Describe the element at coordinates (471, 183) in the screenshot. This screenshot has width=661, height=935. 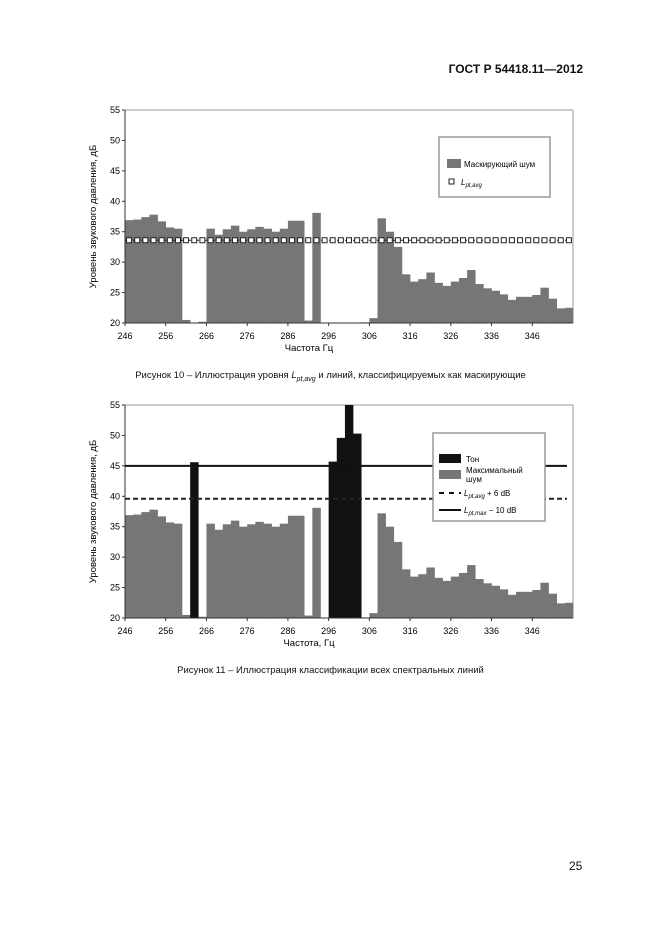
I see `legend-lpt-avg-label: Lpt,avg` at that location.